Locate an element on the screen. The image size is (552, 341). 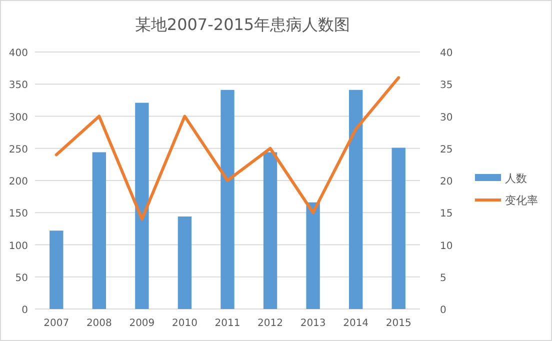
y2-tick-label: 20 is located at coordinates (446, 182).